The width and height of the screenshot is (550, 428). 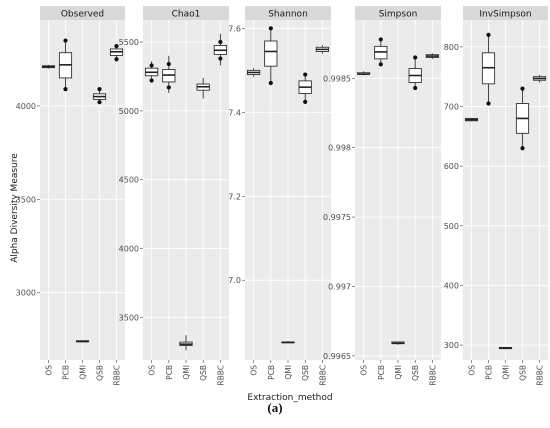 What do you see at coordinates (339, 148) in the screenshot?
I see `y-tick-label: 0.998` at bounding box center [339, 148].